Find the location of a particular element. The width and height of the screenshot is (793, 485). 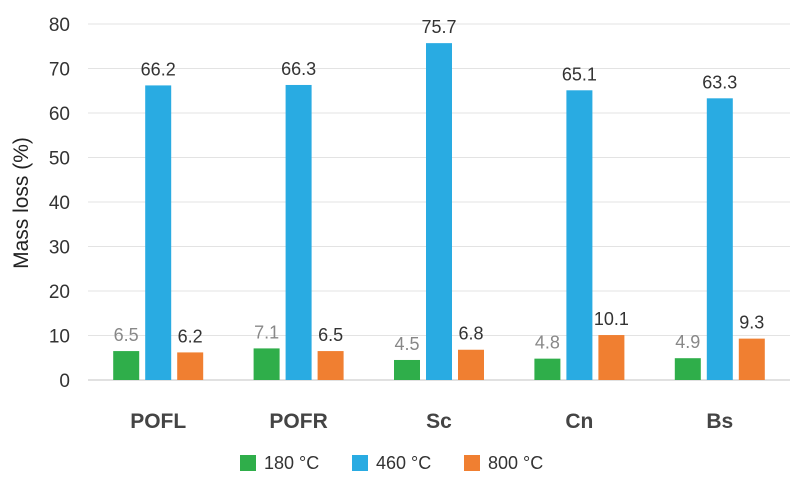

y-tick-label: 80 is located at coordinates (59, 25).